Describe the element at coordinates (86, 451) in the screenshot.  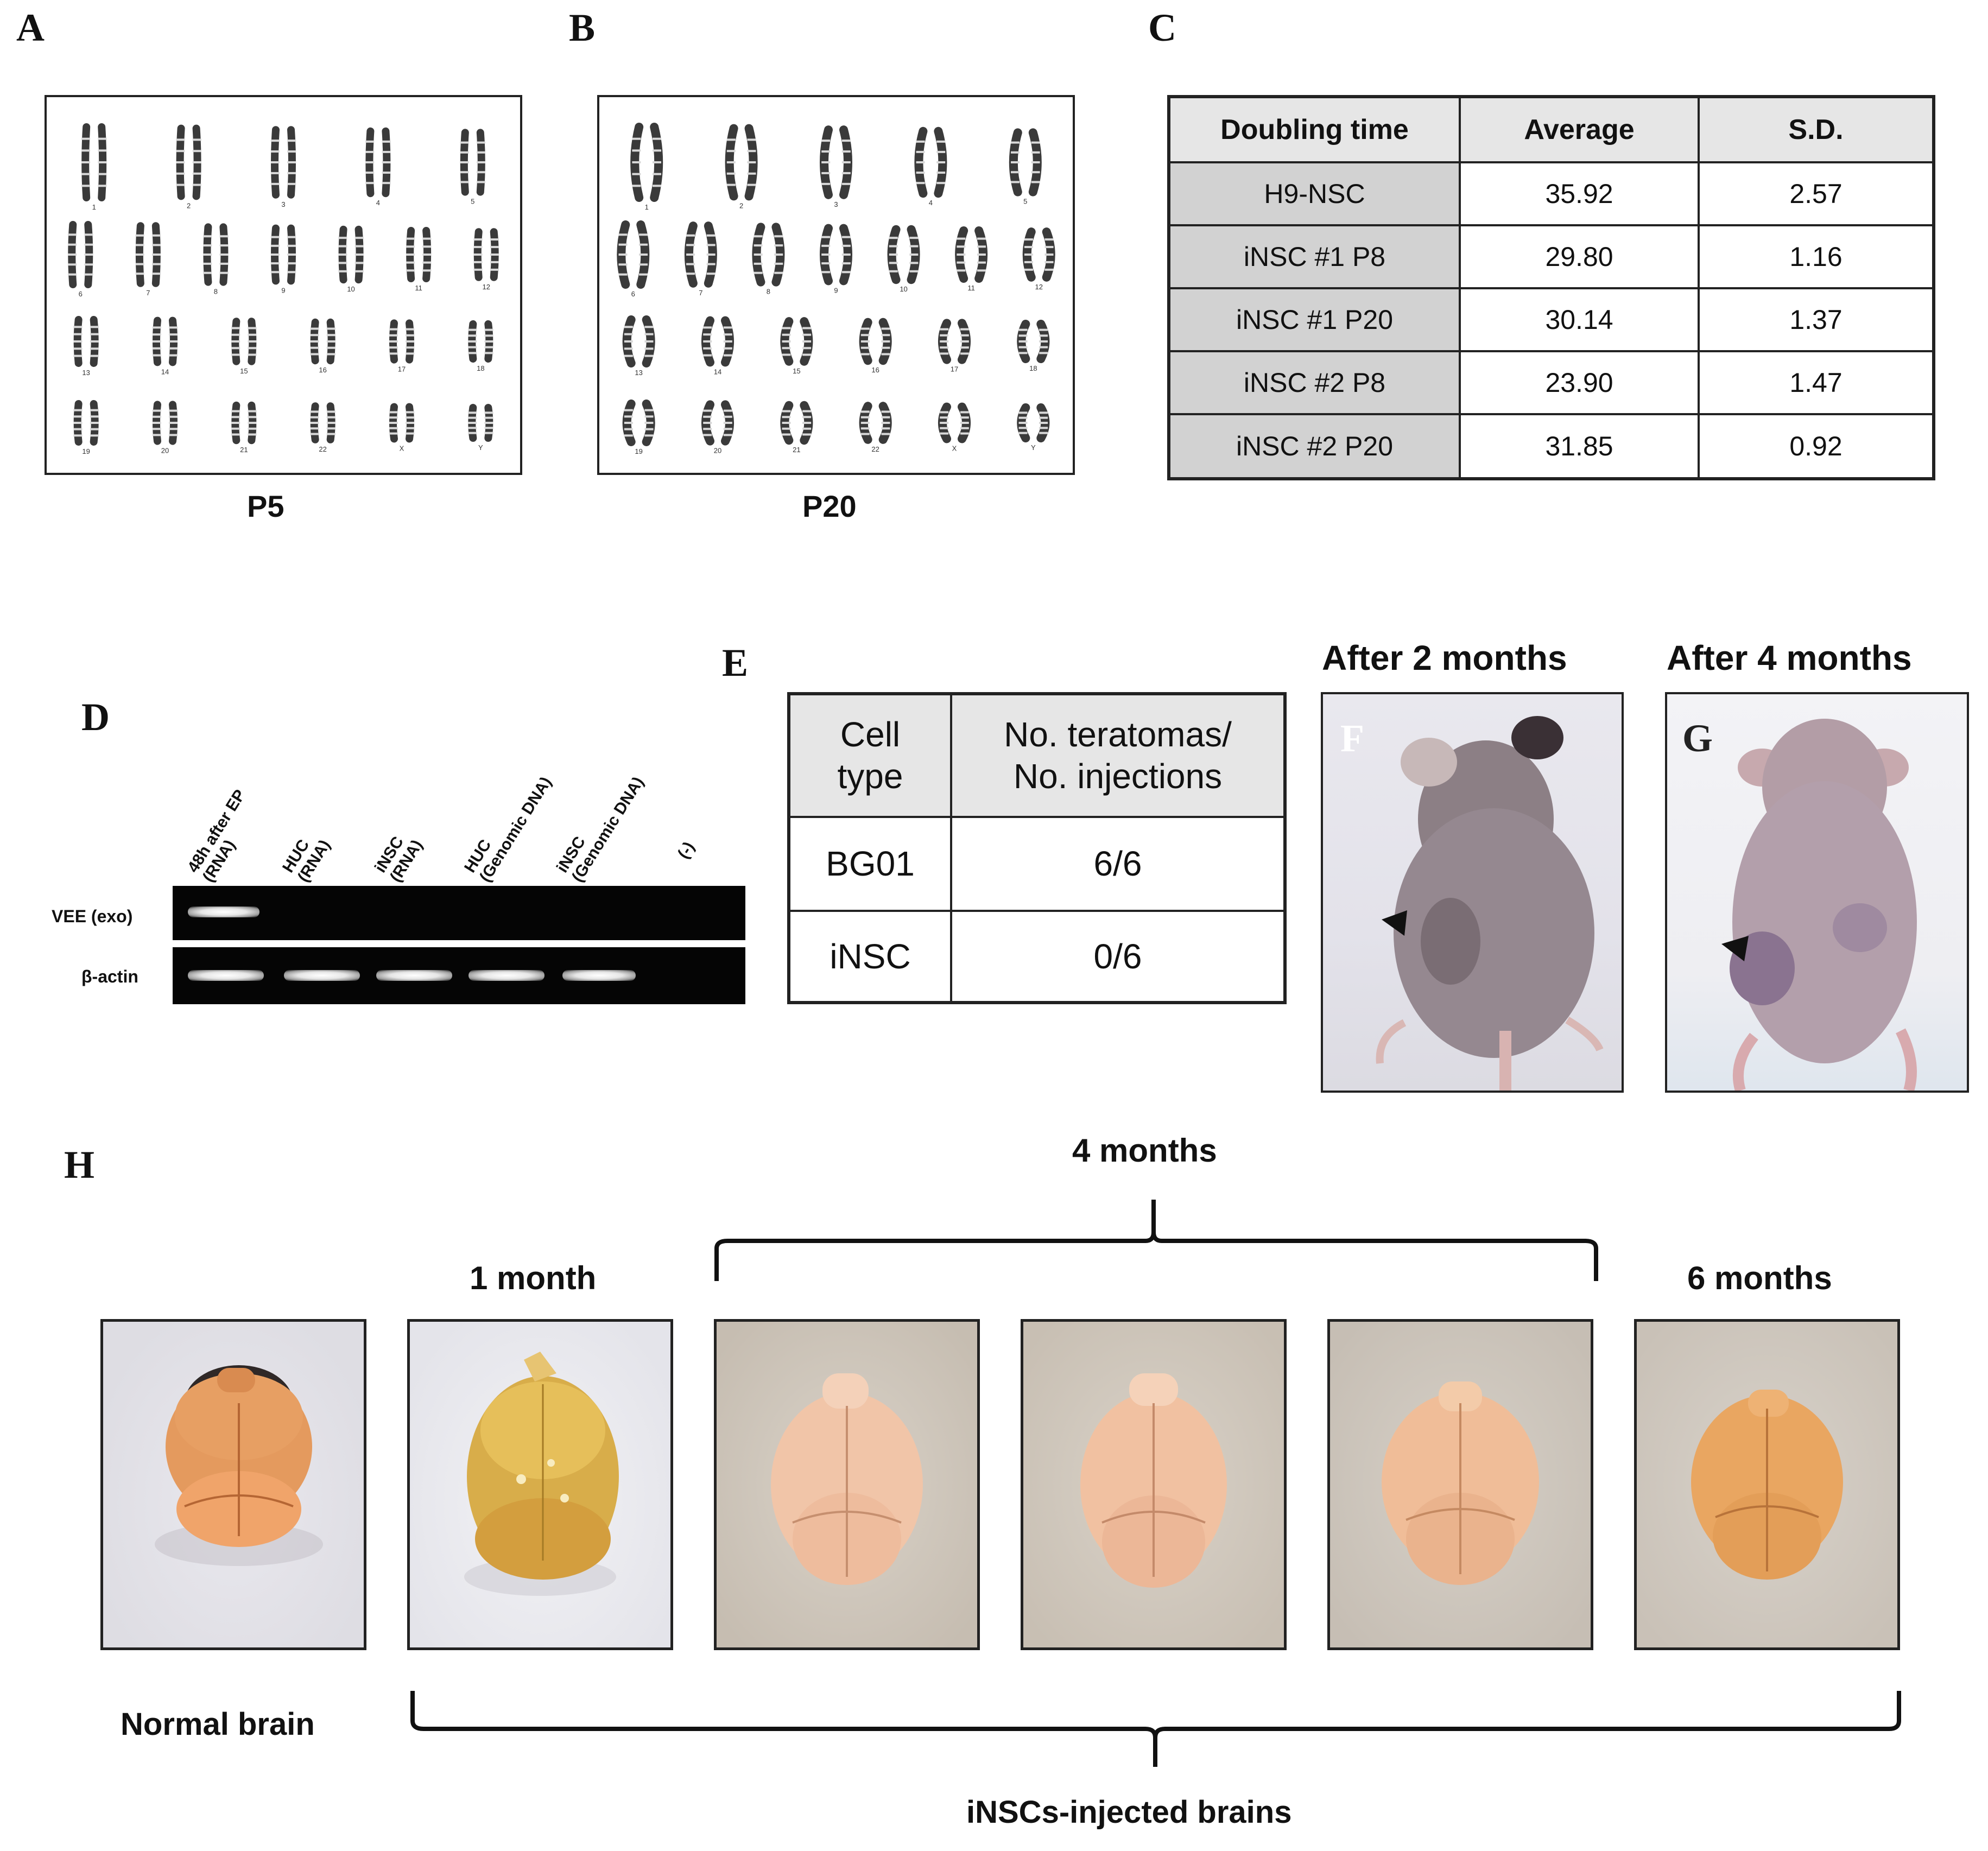
I see `chromosome-number: 19` at that location.